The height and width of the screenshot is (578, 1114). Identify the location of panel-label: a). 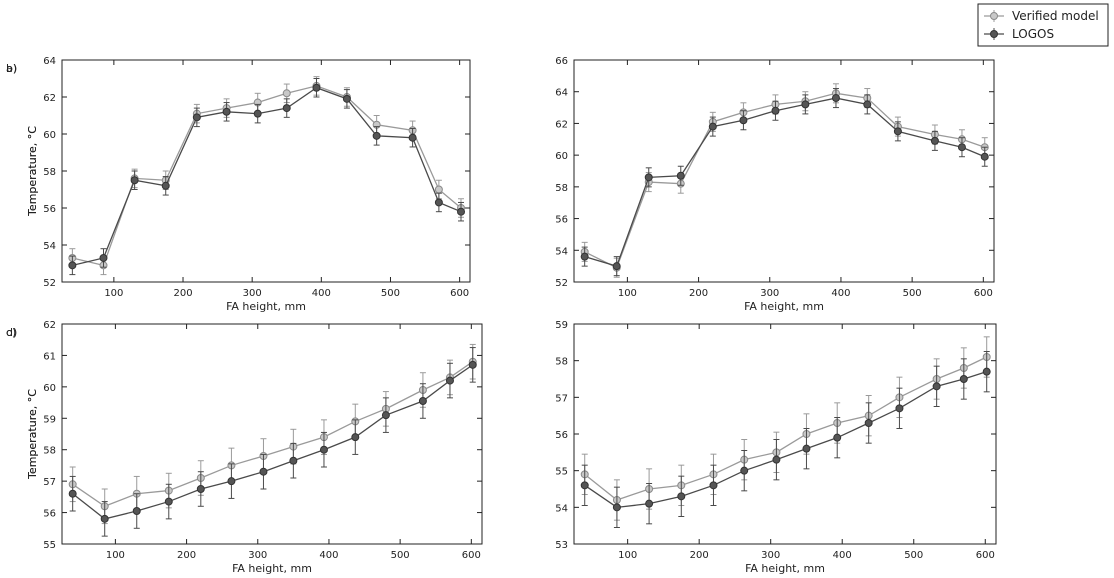
(11, 68).